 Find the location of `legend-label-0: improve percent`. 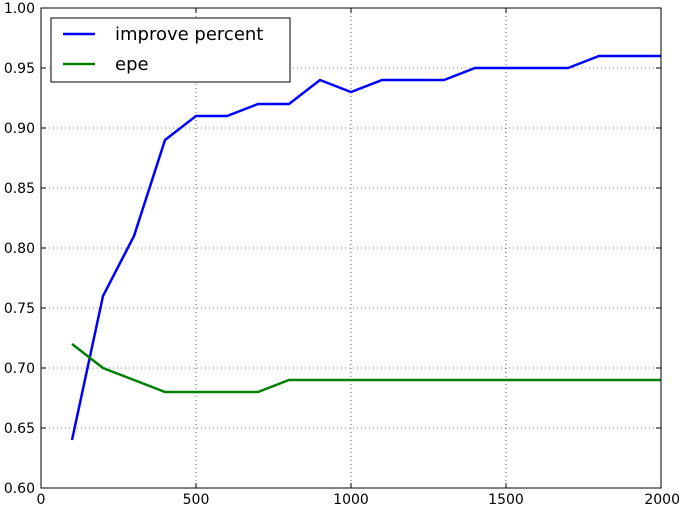

legend-label-0: improve percent is located at coordinates (189, 34).